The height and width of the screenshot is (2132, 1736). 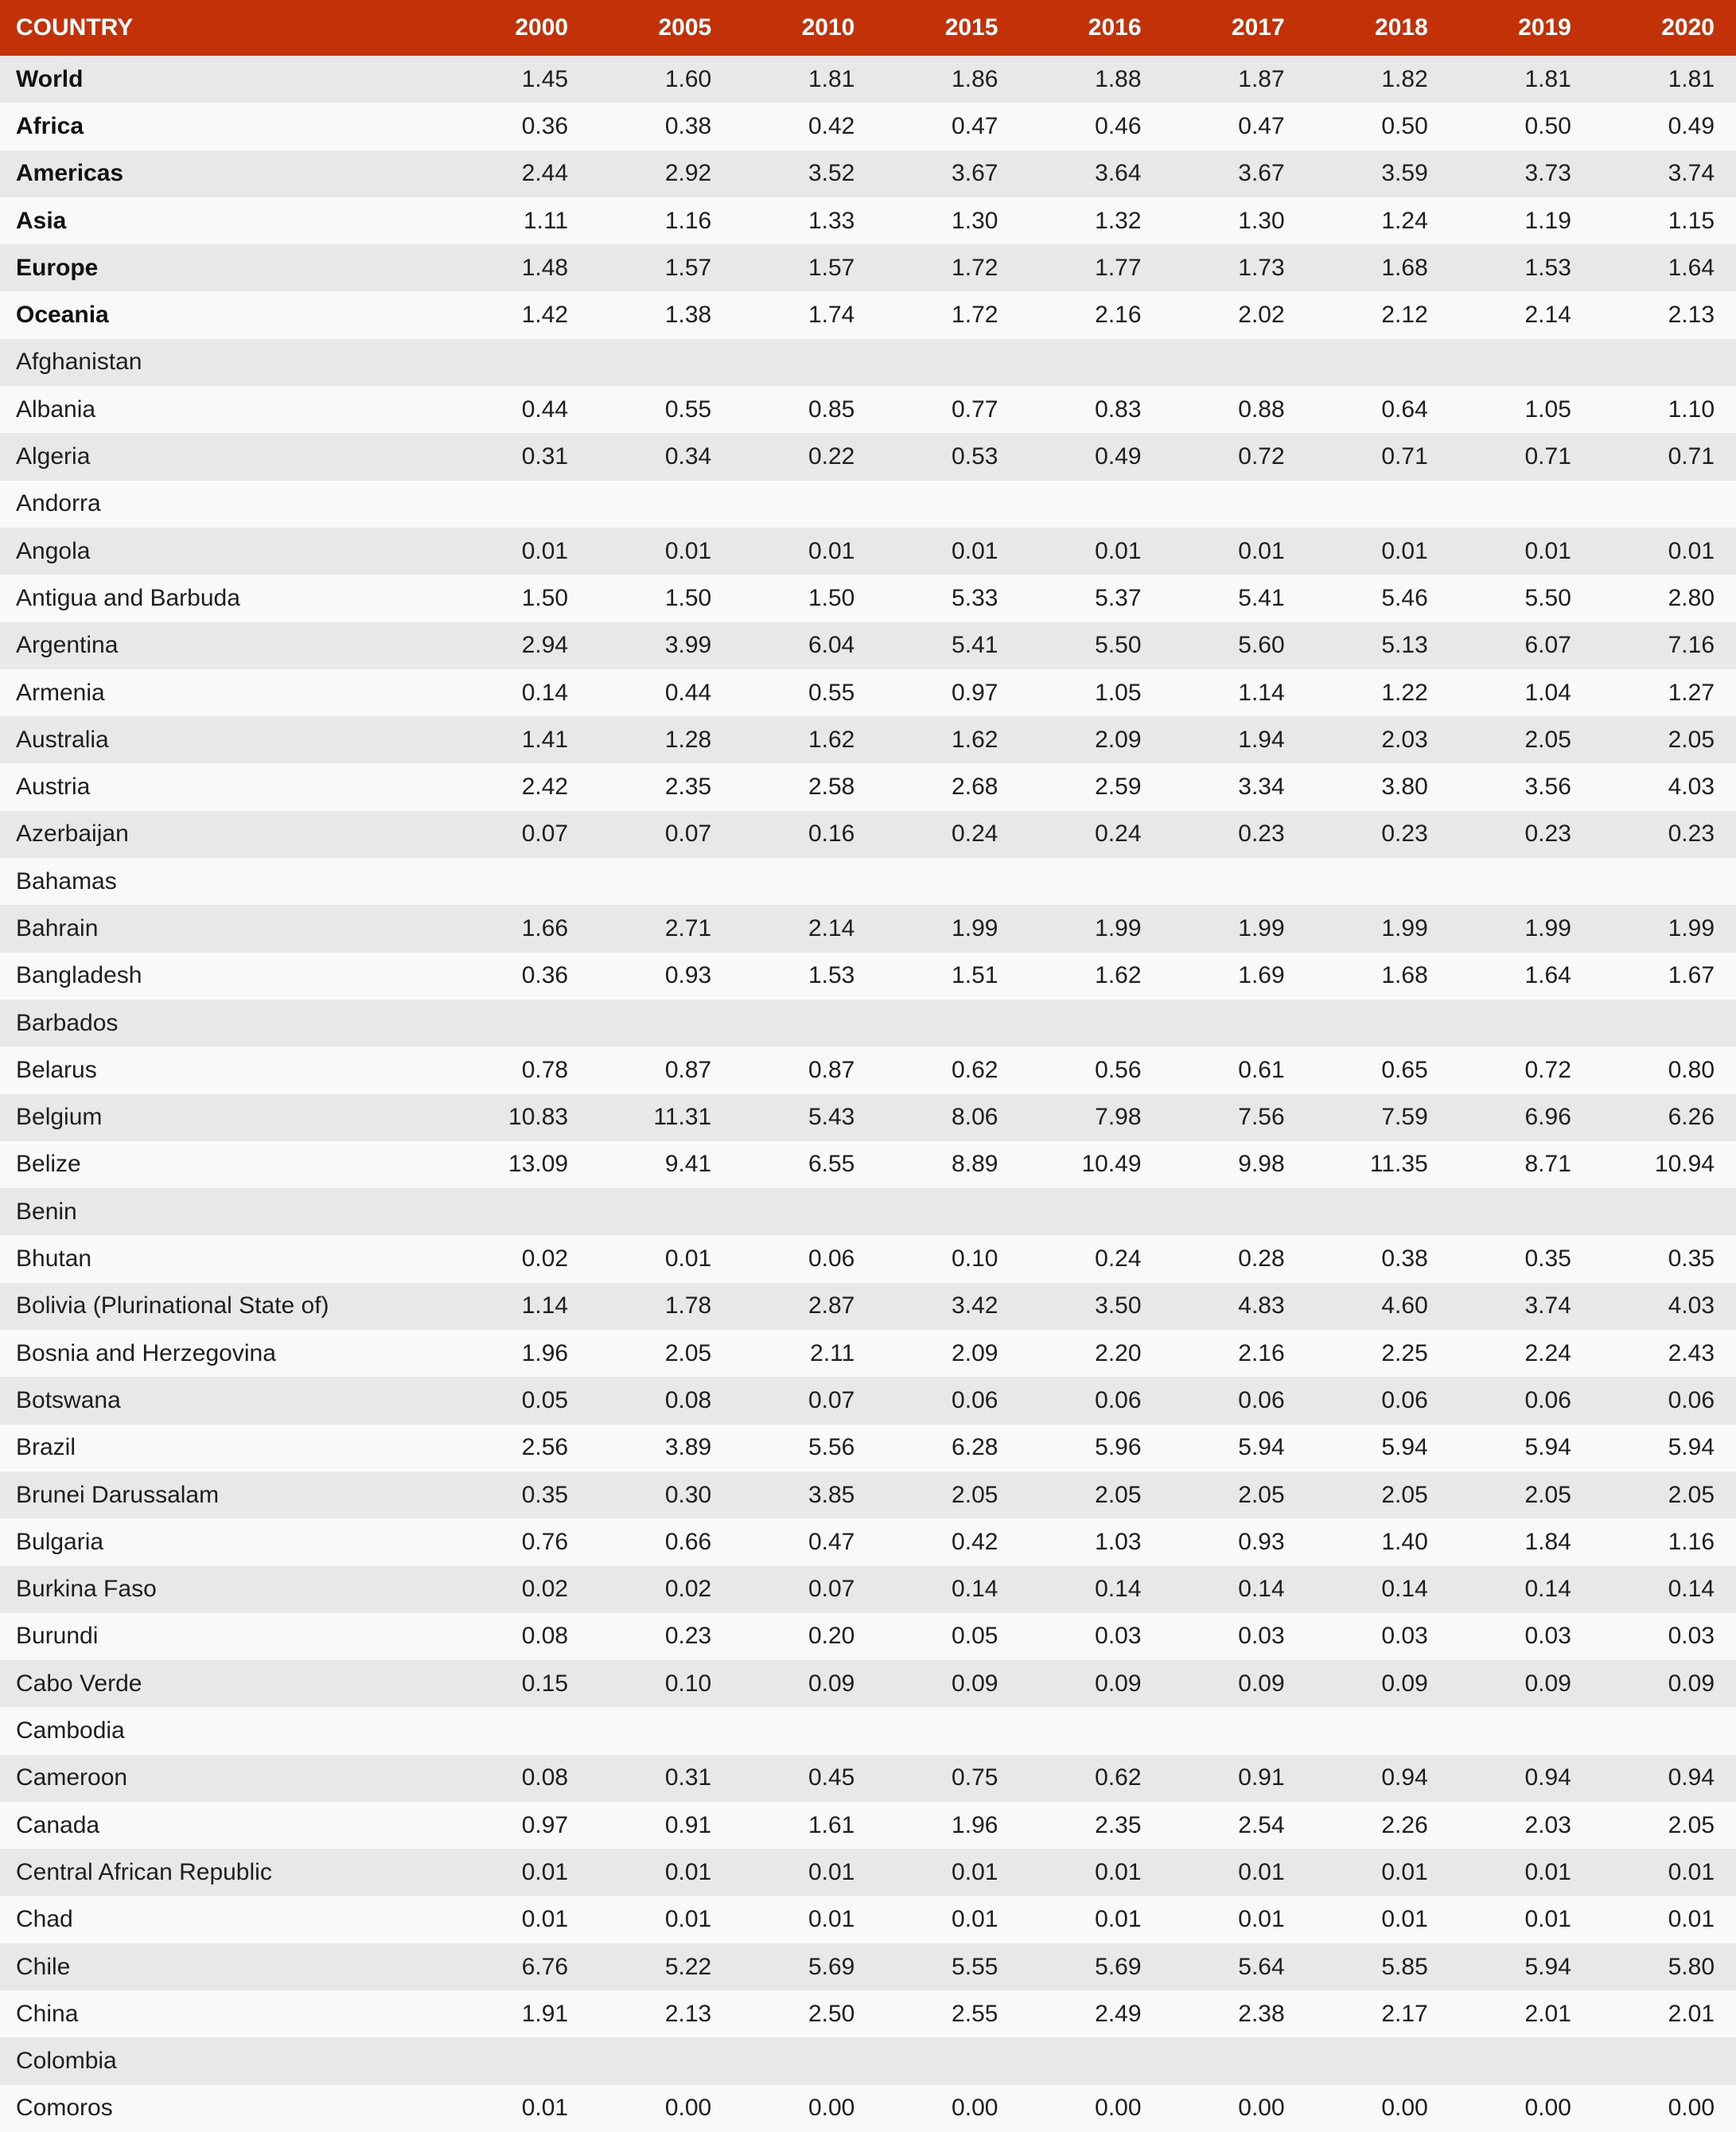 I want to click on column-header-country: COUNTRY, so click(x=223, y=28).